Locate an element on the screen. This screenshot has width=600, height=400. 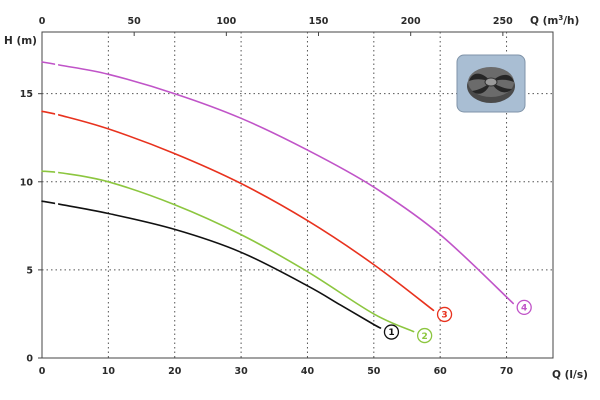
curve-labels: 1 2 3 4 is located at coordinates (457, 321).